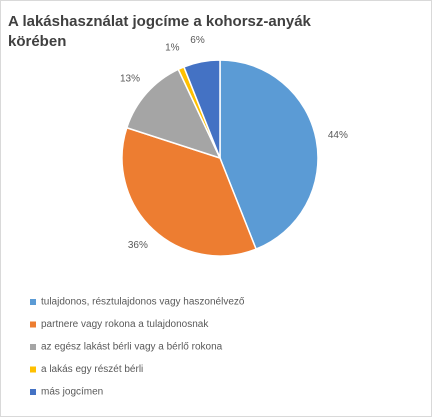 Image resolution: width=433 pixels, height=418 pixels. What do you see at coordinates (172, 48) in the screenshot?
I see `data-label: 1%` at bounding box center [172, 48].